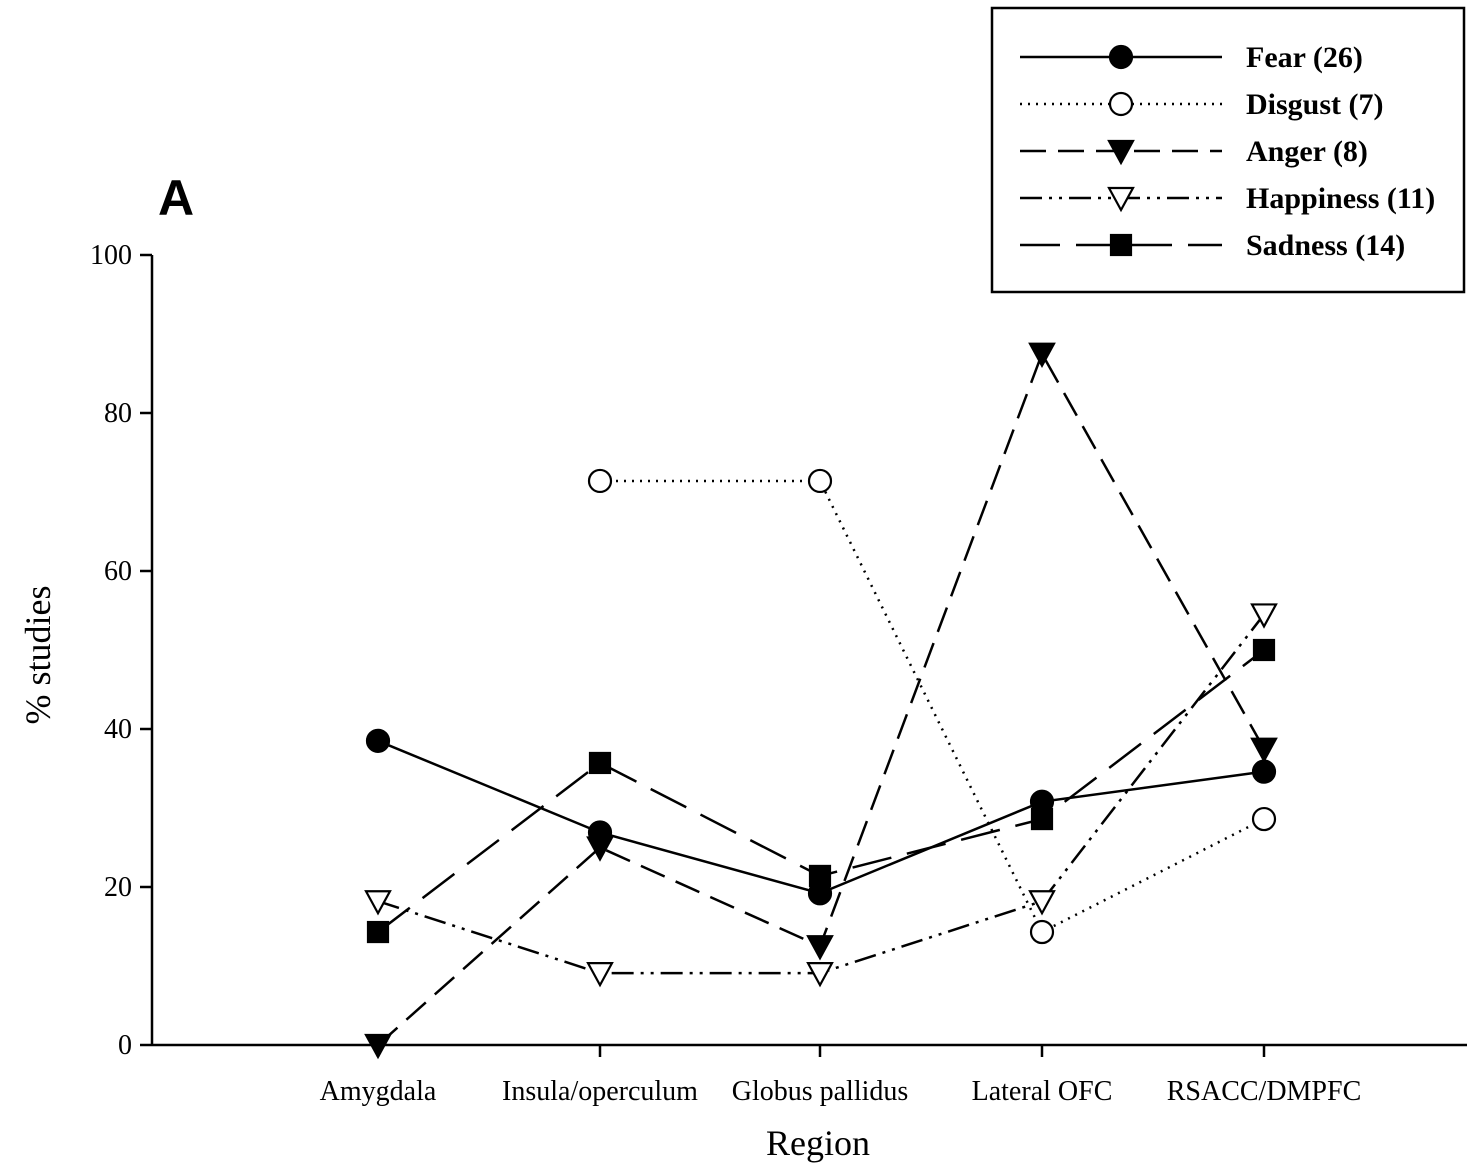 The height and width of the screenshot is (1166, 1467). I want to click on x-tick-label: Amygdala, so click(378, 1091).